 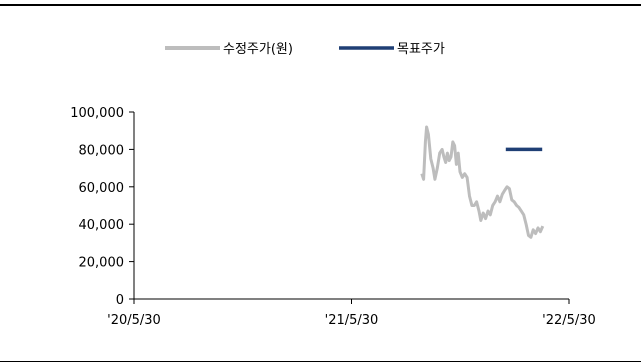 What do you see at coordinates (320, 5) in the screenshot?
I see `top-border` at bounding box center [320, 5].